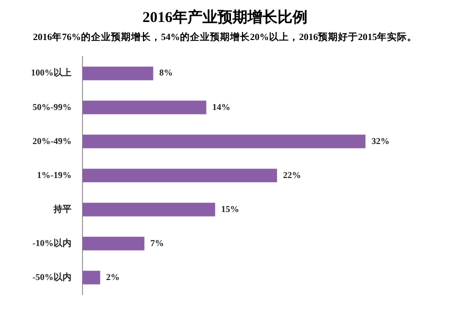  What do you see at coordinates (292, 175) in the screenshot?
I see `data-label: 22%` at bounding box center [292, 175].